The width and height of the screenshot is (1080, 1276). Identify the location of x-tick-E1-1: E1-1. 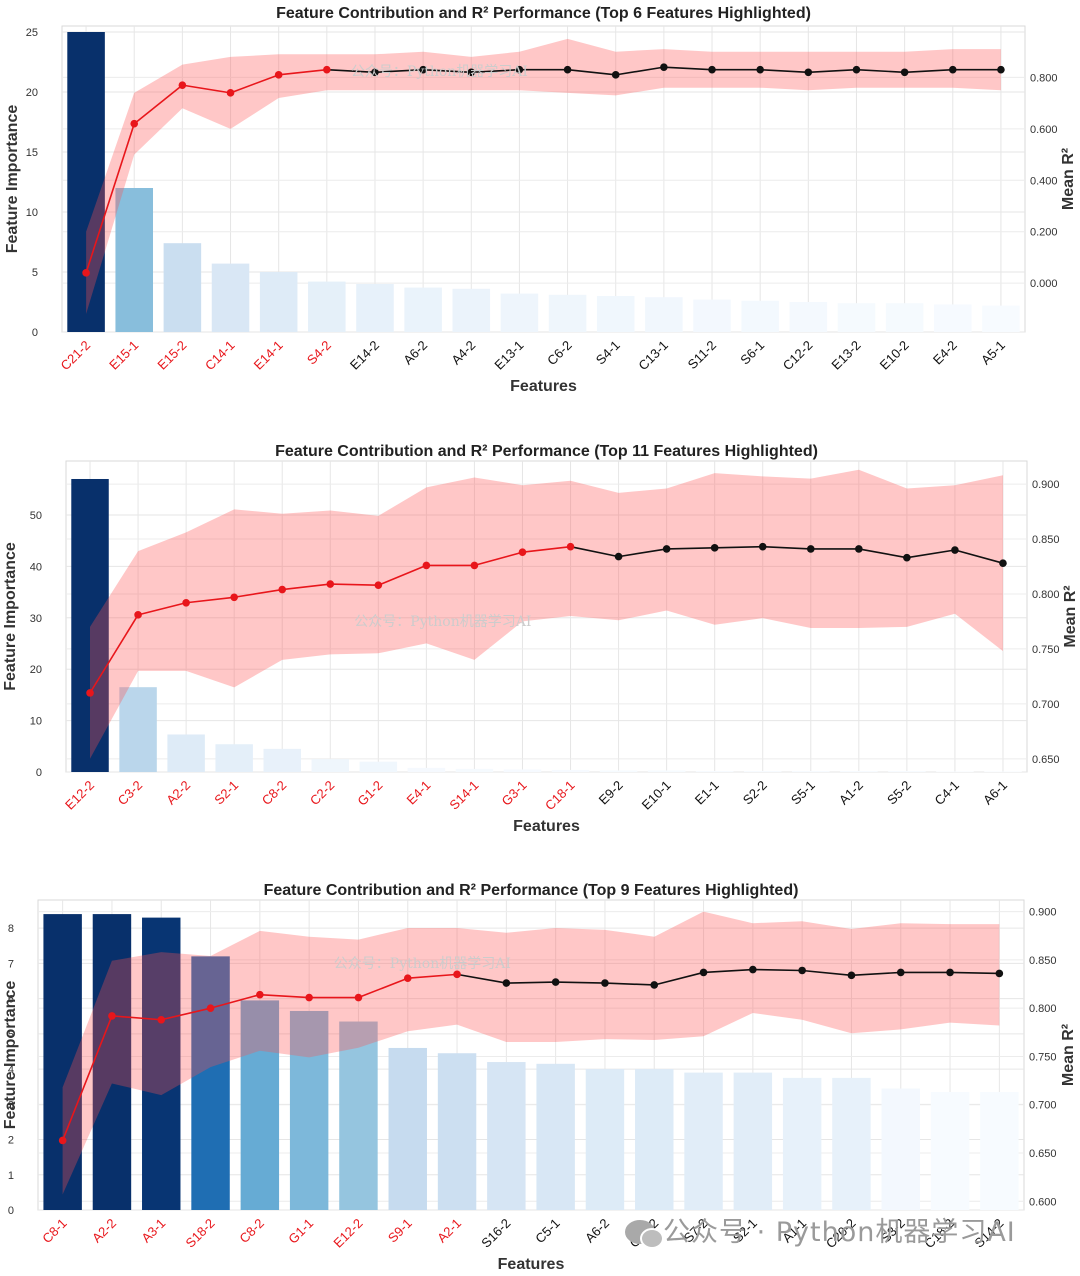
(707, 793).